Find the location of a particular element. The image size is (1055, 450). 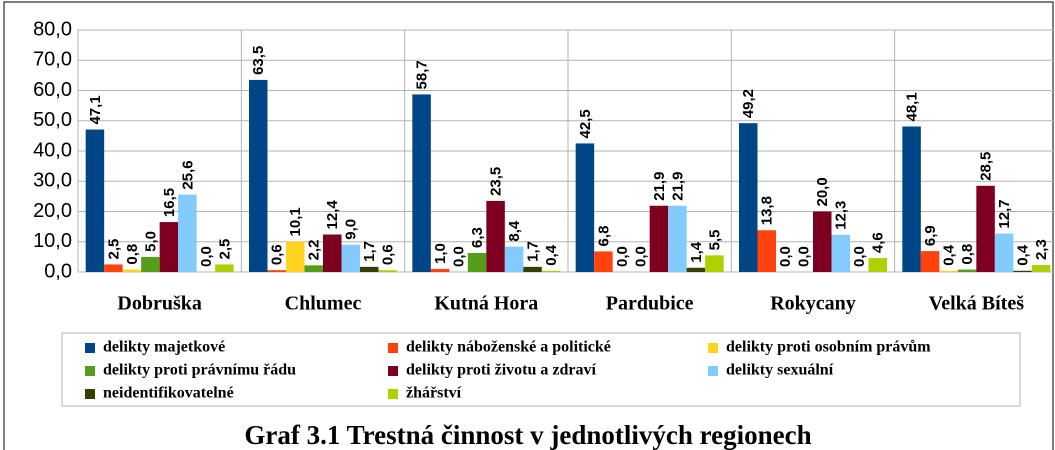

value-label: 12,4 is located at coordinates (332, 215).